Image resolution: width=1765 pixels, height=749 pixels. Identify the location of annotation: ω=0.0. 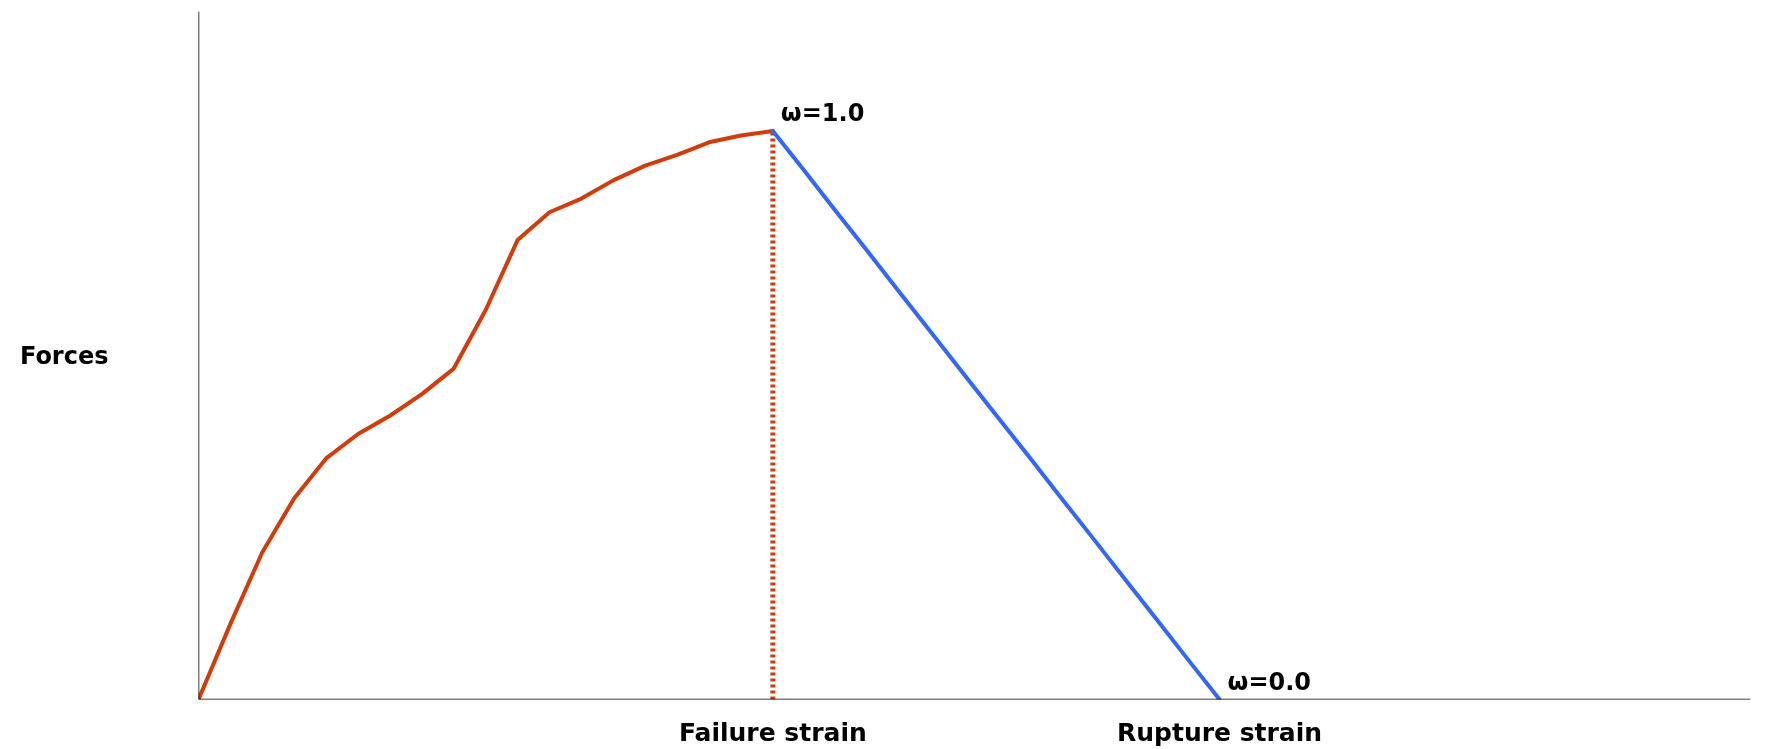
(1269, 681).